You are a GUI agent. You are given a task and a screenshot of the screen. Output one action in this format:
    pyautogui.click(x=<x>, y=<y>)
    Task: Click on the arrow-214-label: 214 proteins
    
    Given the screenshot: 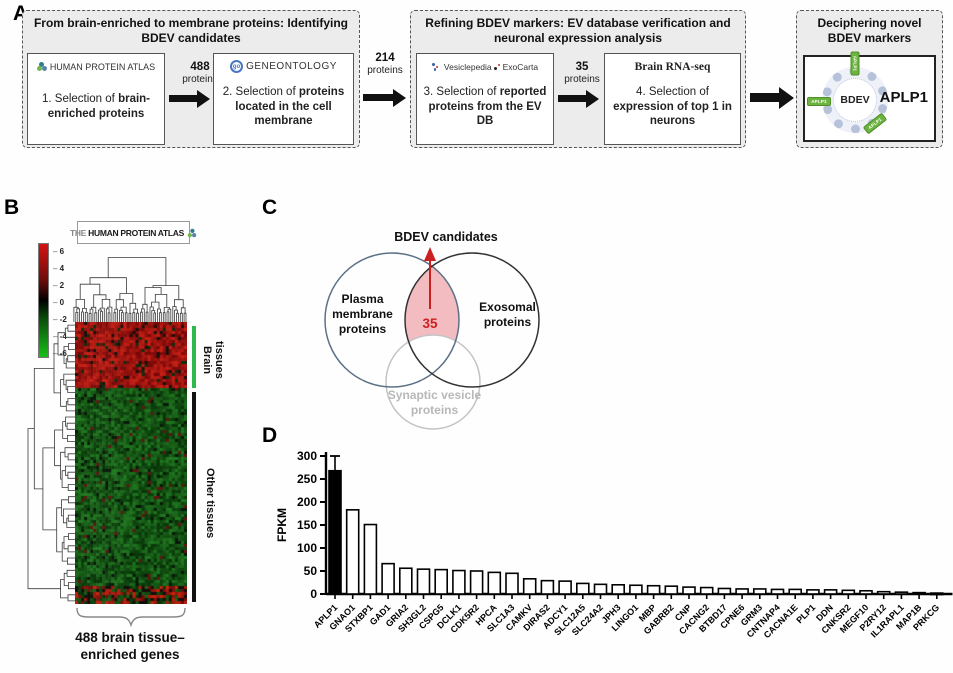 What is the action you would take?
    pyautogui.click(x=385, y=64)
    